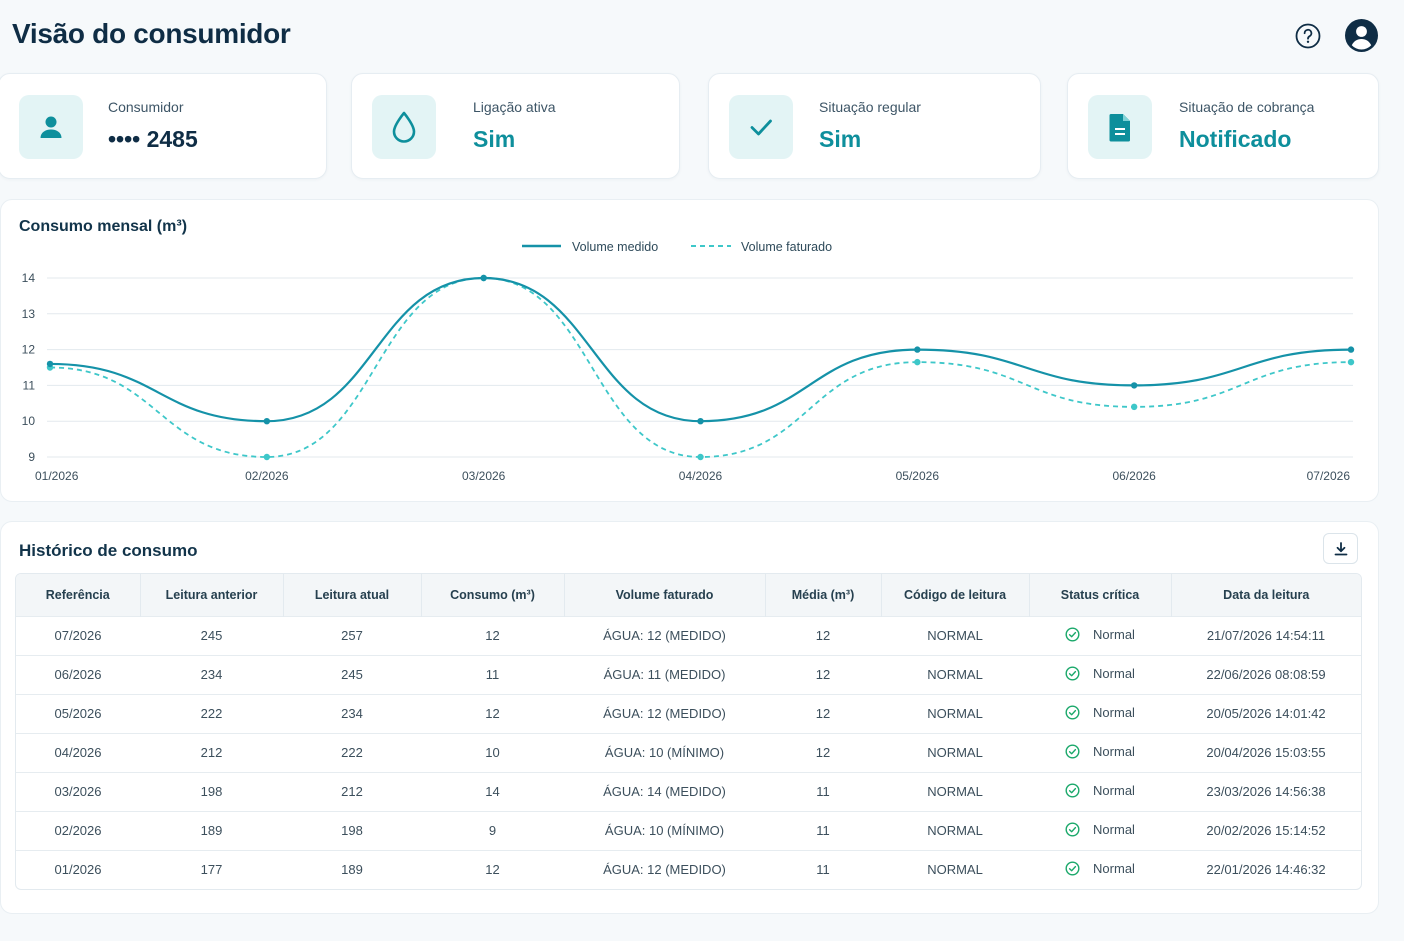  I want to click on page-title: Visão do consumidor, so click(151, 33).